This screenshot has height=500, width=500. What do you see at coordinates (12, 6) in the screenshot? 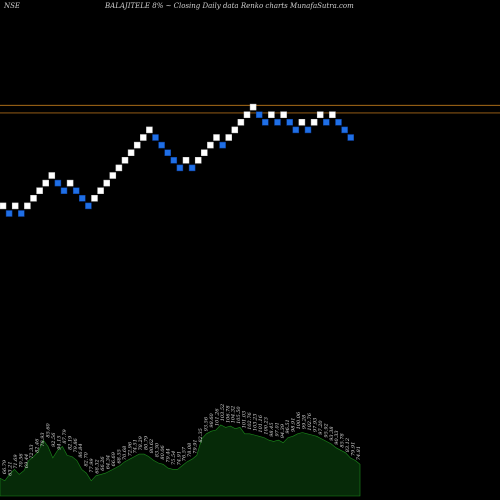
I see `exchange-label: NSE` at bounding box center [12, 6].